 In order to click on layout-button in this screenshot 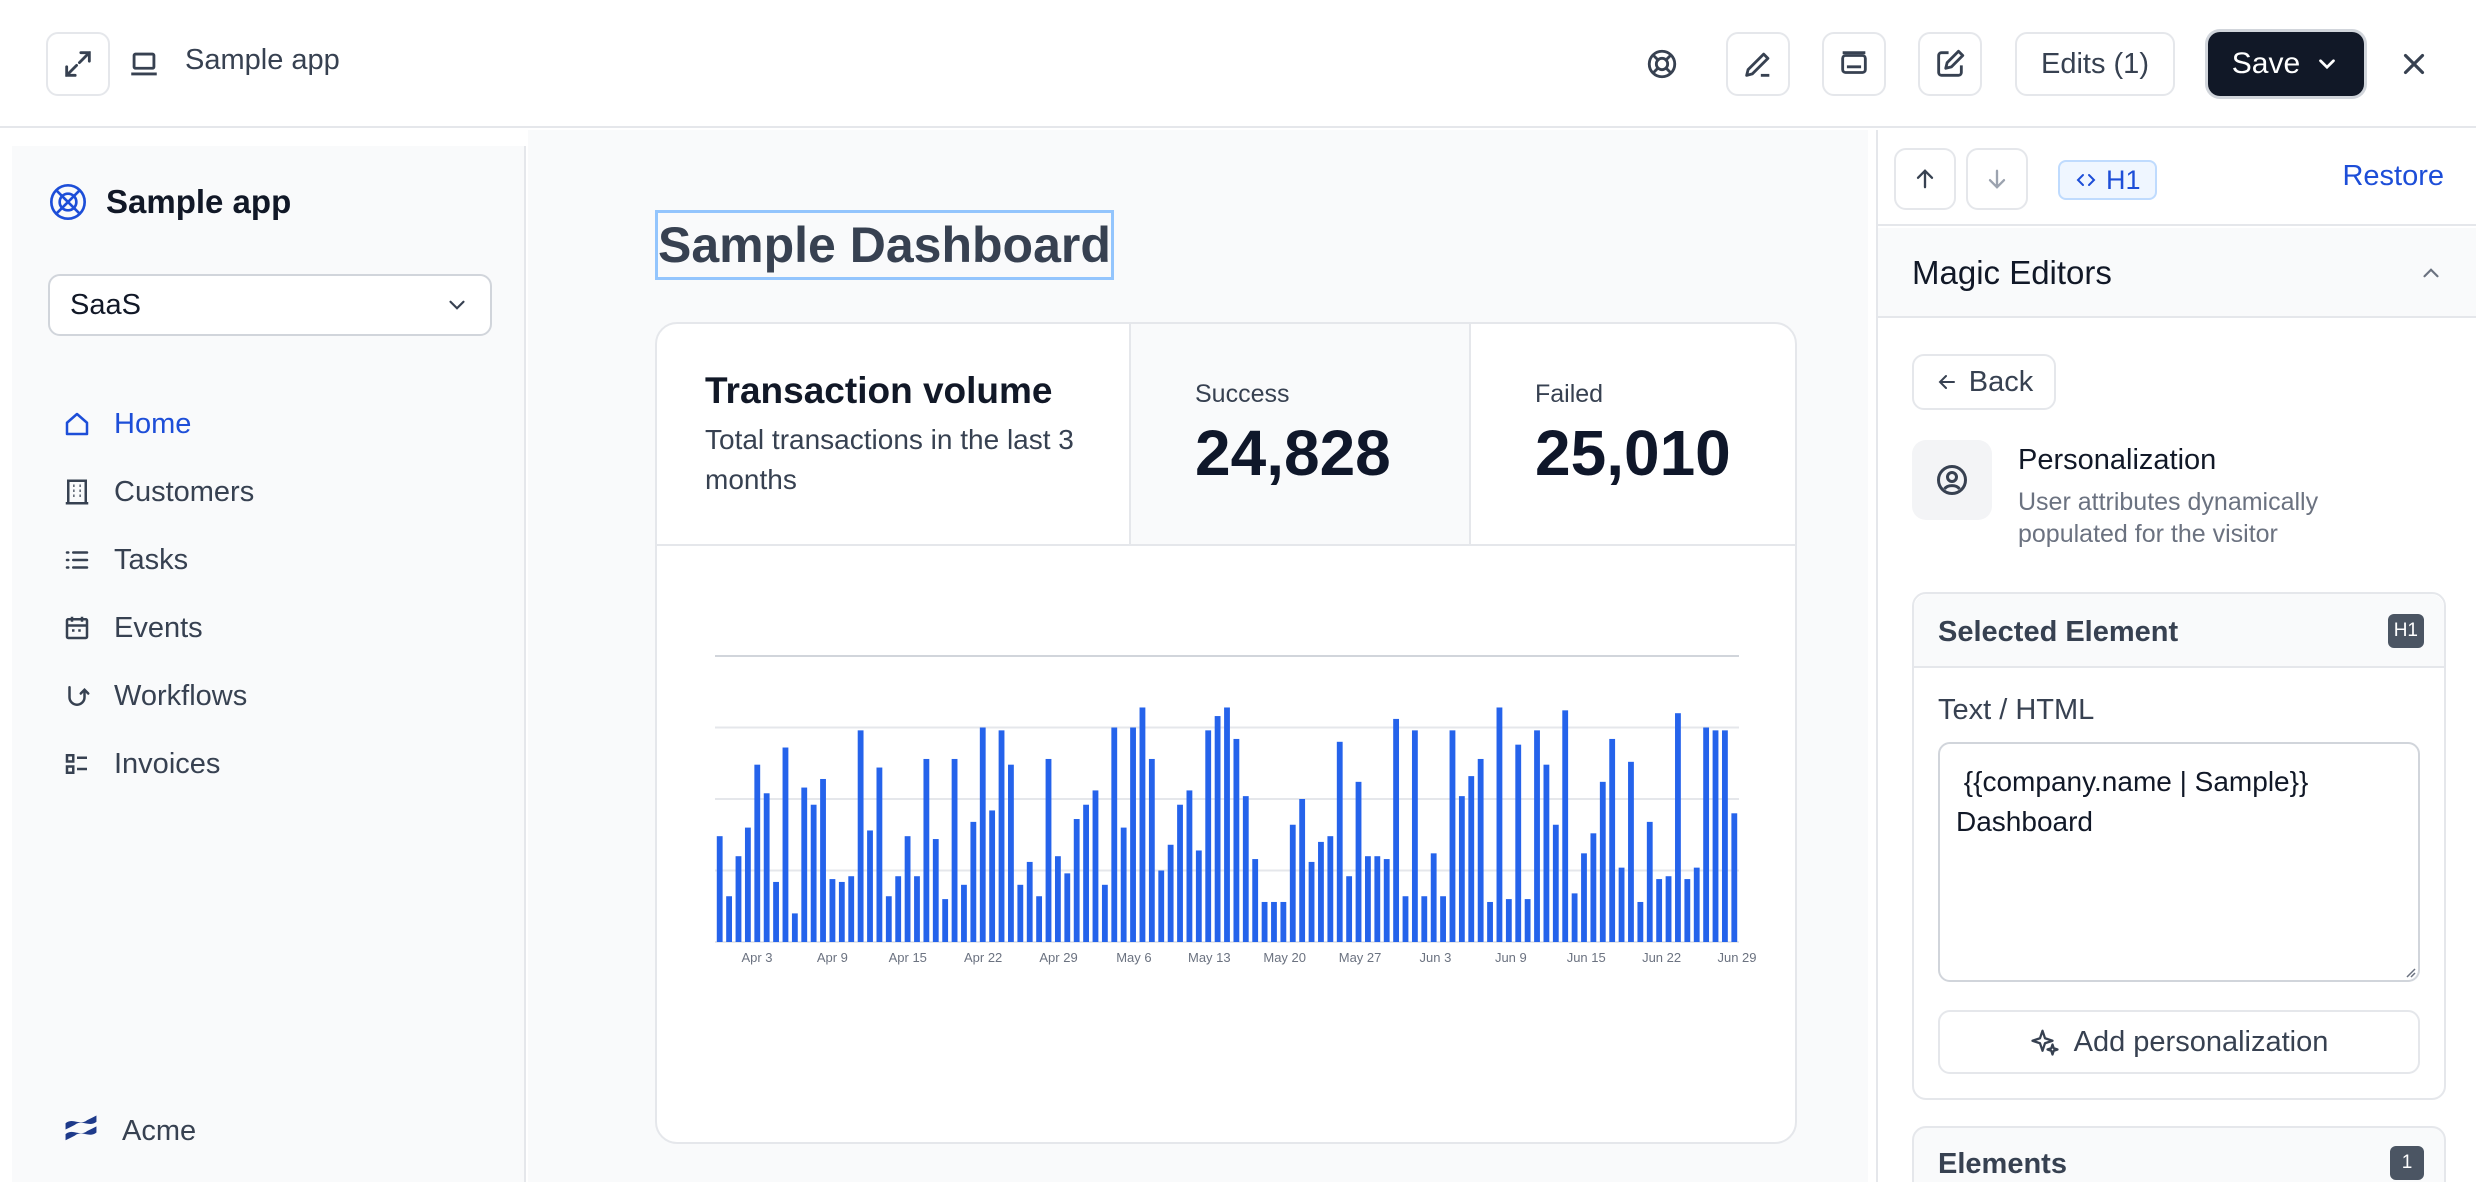, I will do `click(1854, 64)`.